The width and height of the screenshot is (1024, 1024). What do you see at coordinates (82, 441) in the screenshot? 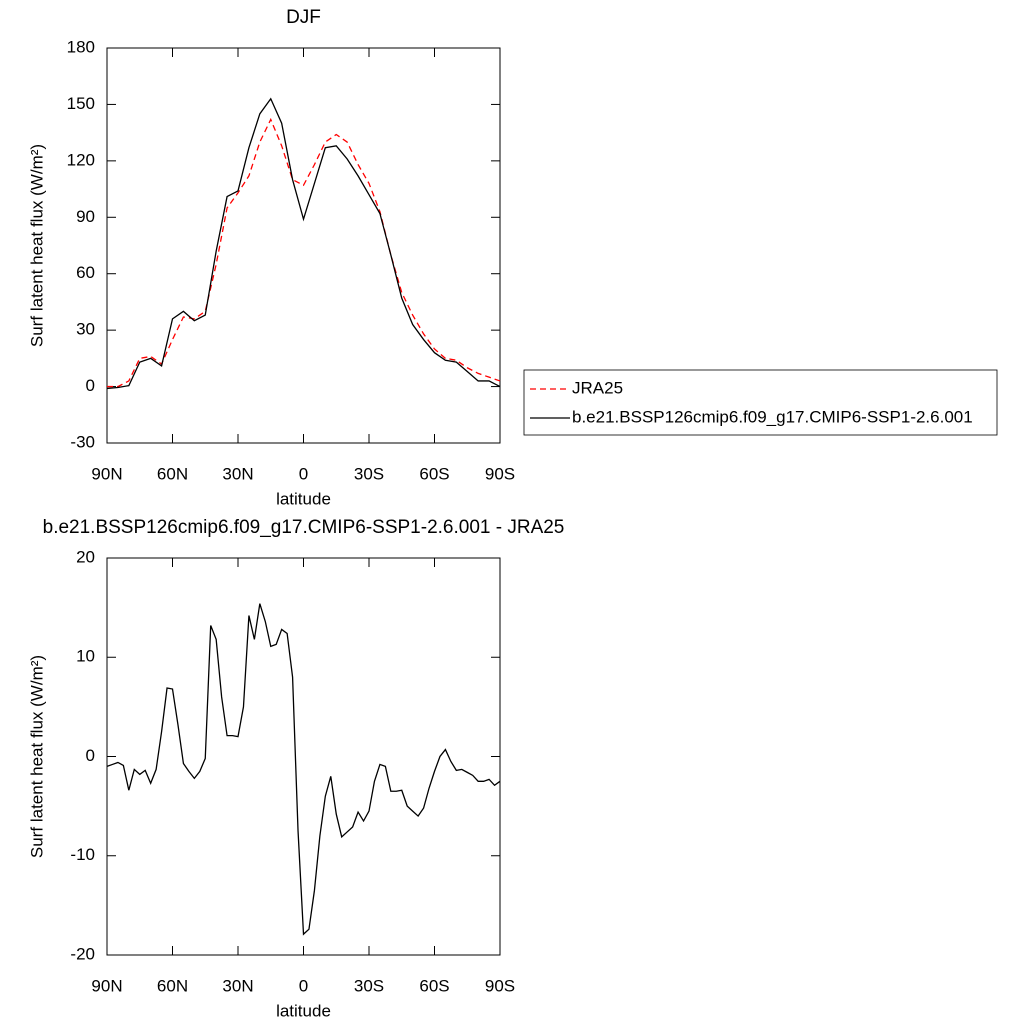
I see `y-tick-label: -30` at bounding box center [82, 441].